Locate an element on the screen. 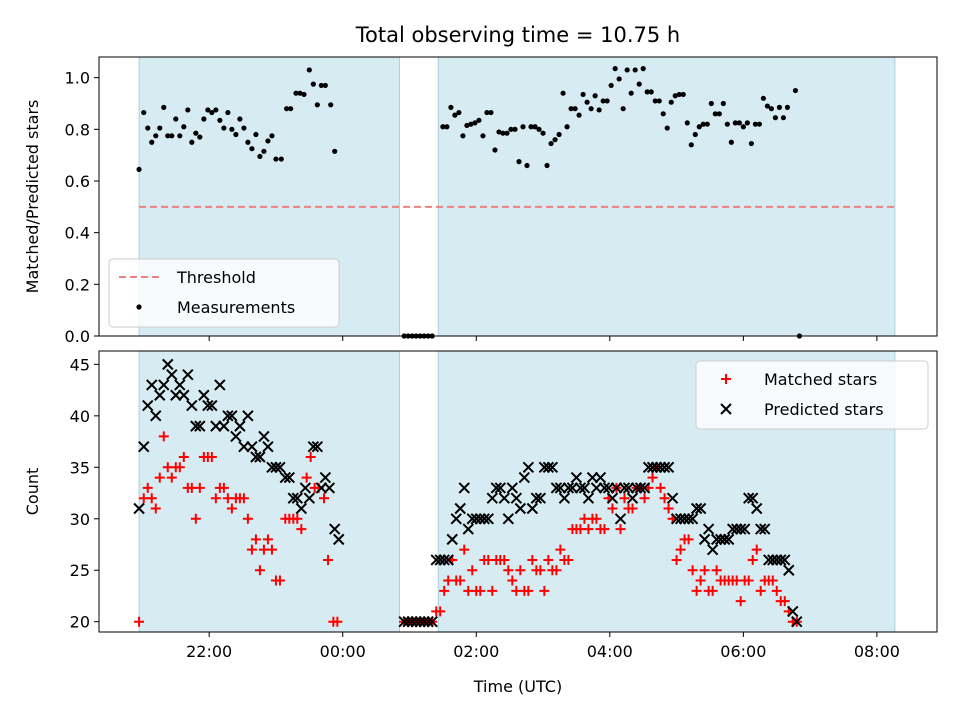 This screenshot has width=960, height=720. y-tick-label: 0.8 is located at coordinates (77, 129).